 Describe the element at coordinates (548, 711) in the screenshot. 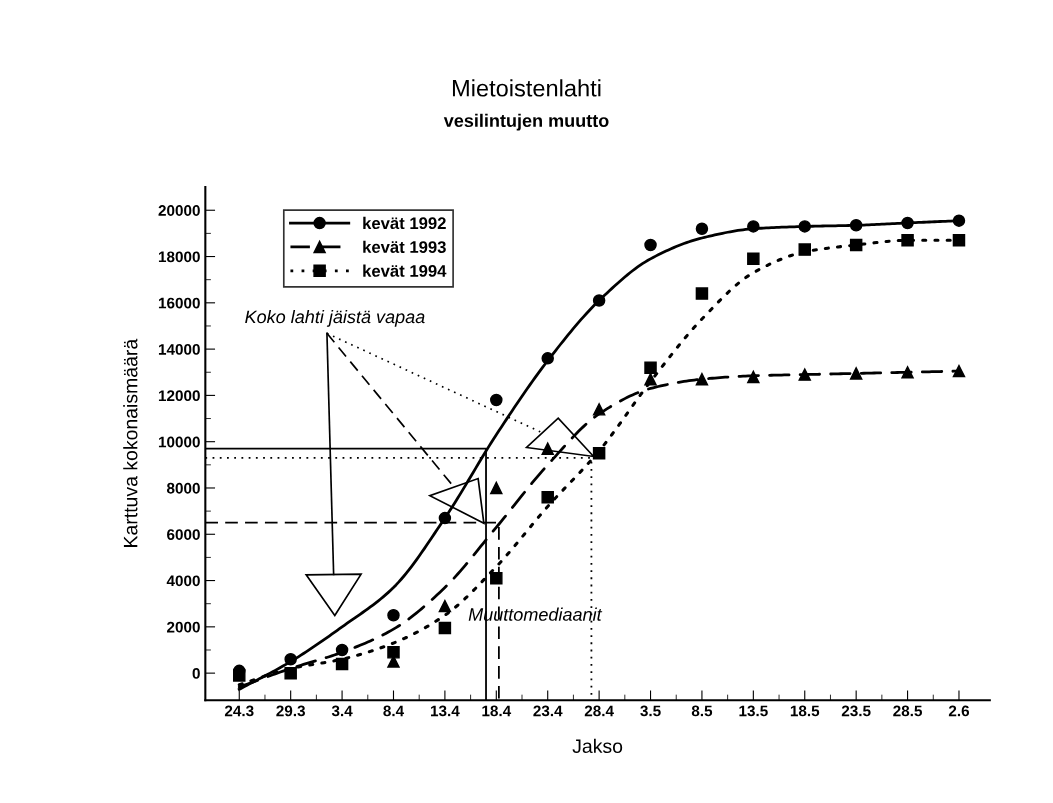

I see `x-tick-label: 23.4` at that location.